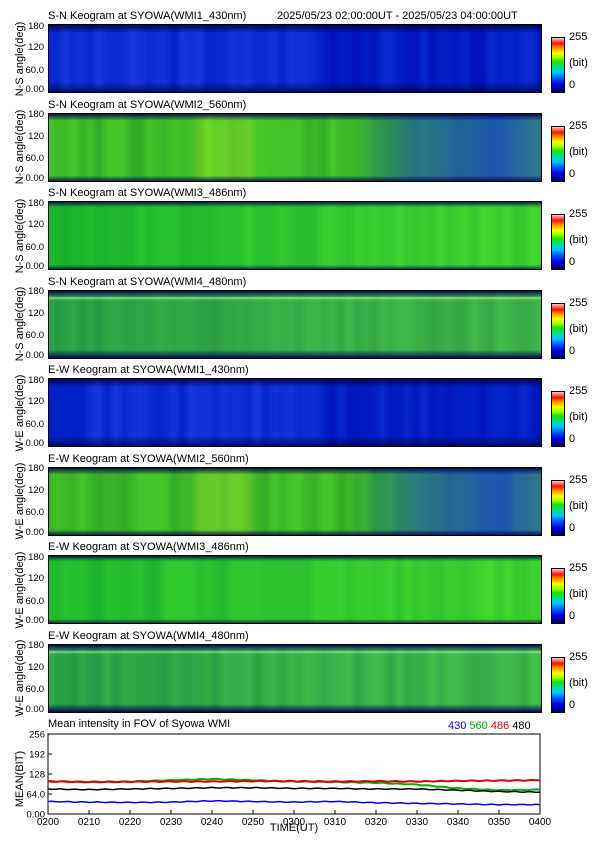  Describe the element at coordinates (335, 822) in the screenshot. I see `x-tick-label: 0310` at that location.